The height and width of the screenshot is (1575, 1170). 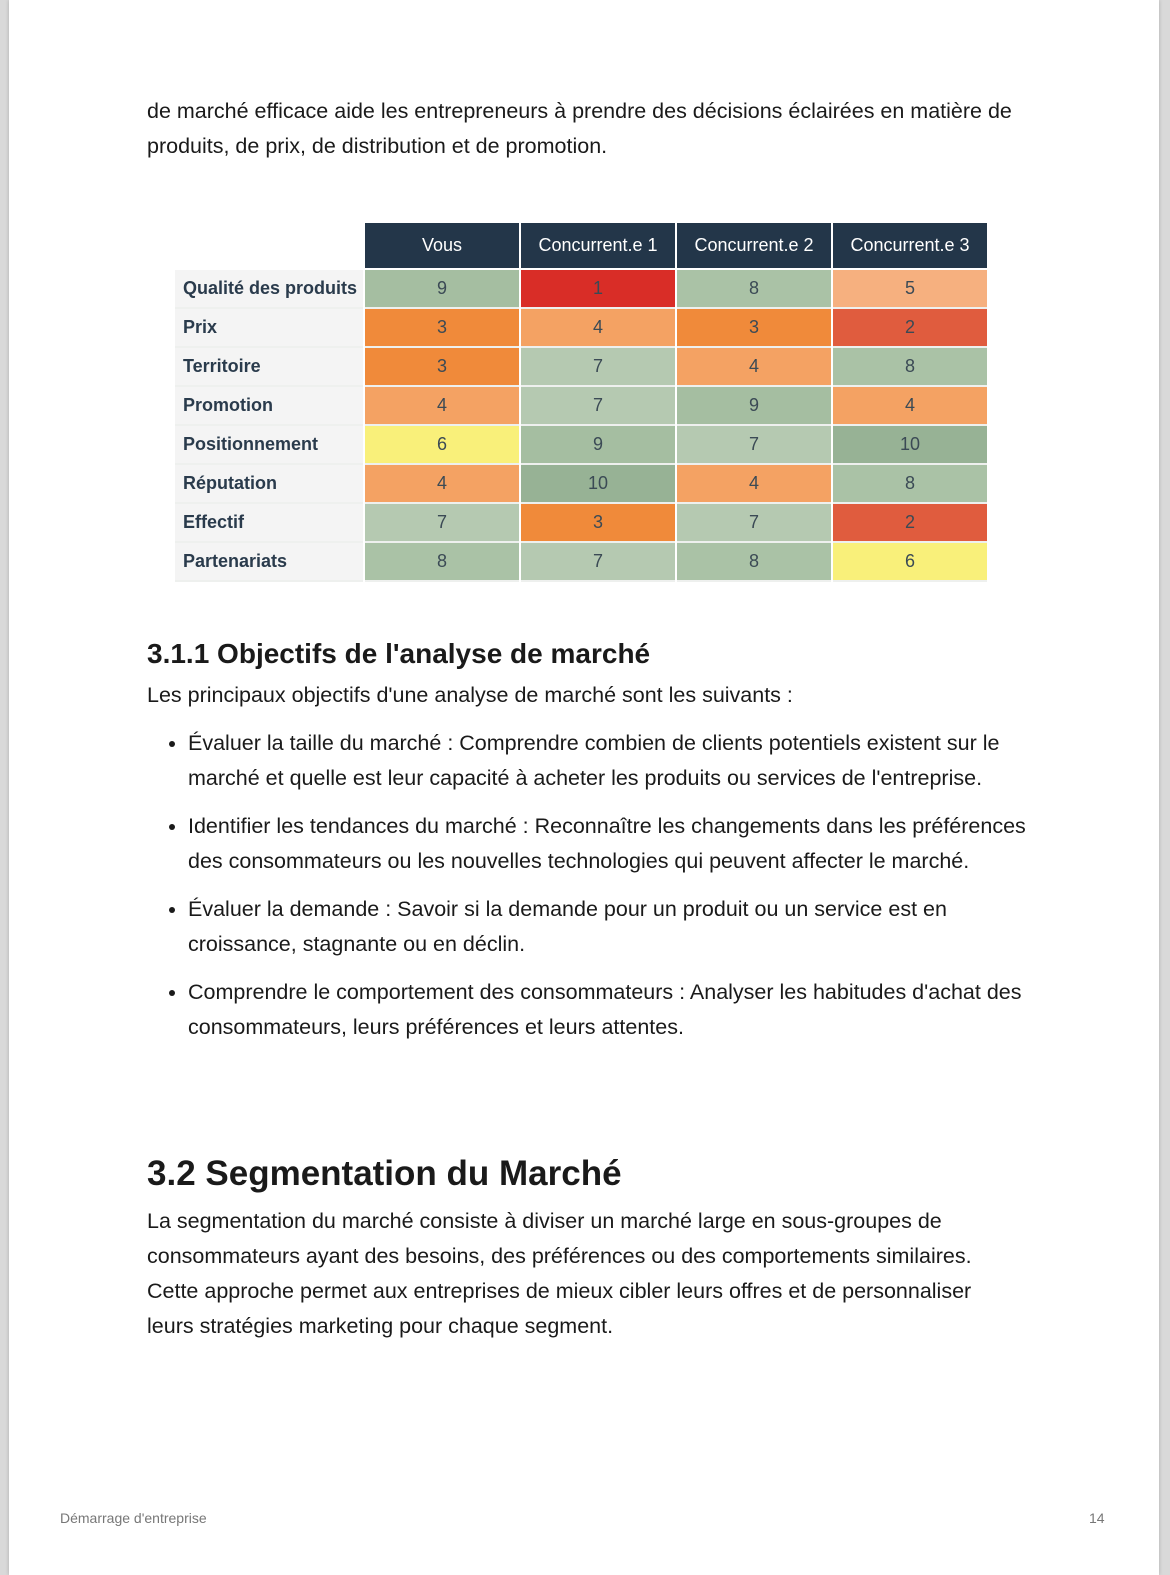 I want to click on row-label: Réputation, so click(x=269, y=484).